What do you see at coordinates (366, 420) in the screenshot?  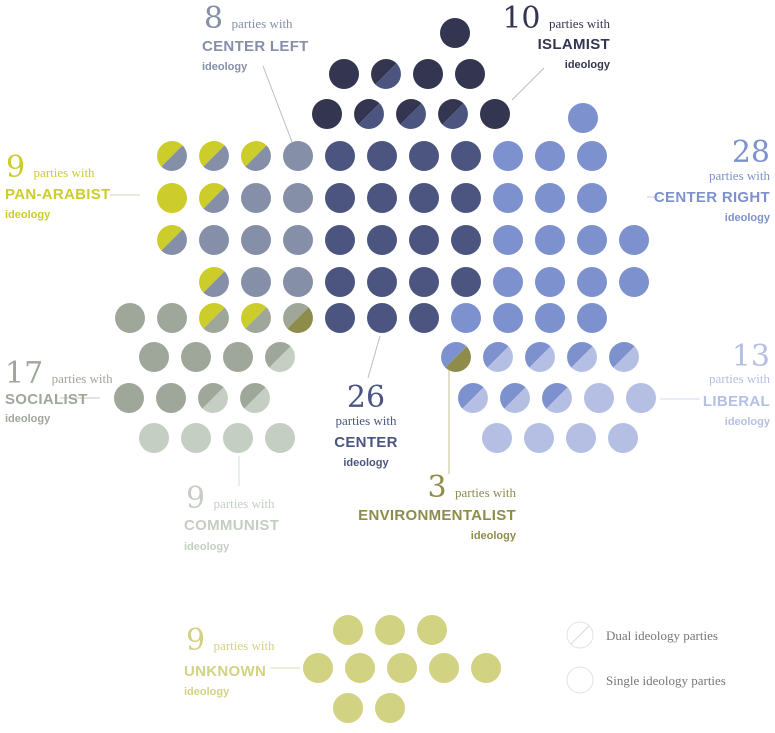 I see `parties-with-center: parties with` at bounding box center [366, 420].